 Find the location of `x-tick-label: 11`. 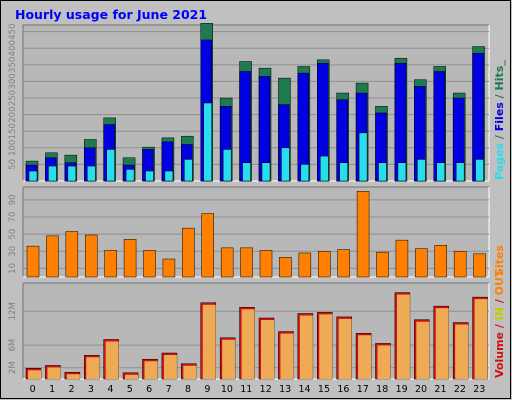

x-tick-label: 11 is located at coordinates (246, 389).